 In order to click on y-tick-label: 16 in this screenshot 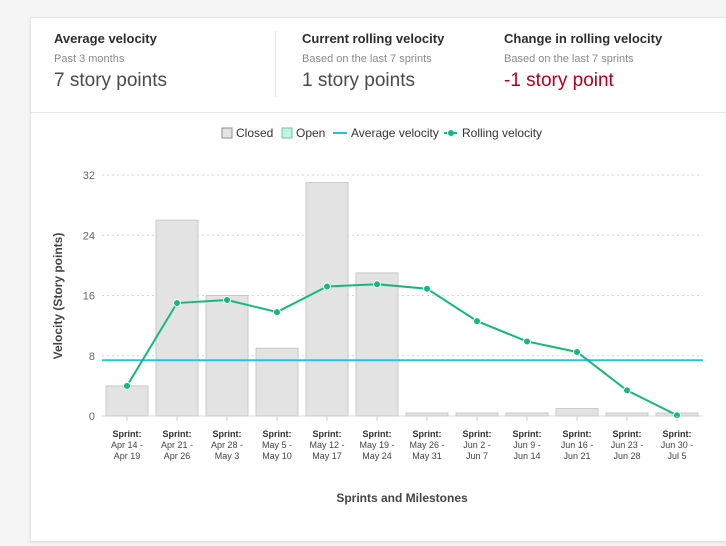, I will do `click(89, 297)`.